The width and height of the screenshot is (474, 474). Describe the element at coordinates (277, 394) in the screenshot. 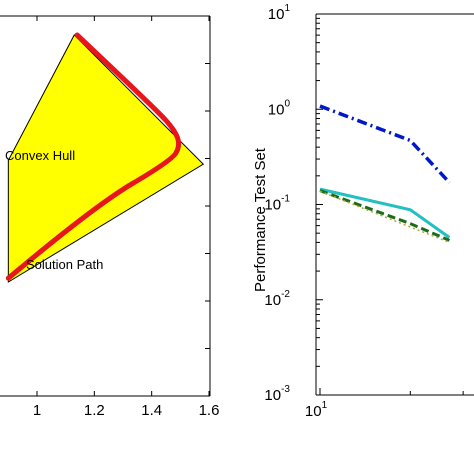

I see `right-y-tick-label: 10⁻³` at that location.